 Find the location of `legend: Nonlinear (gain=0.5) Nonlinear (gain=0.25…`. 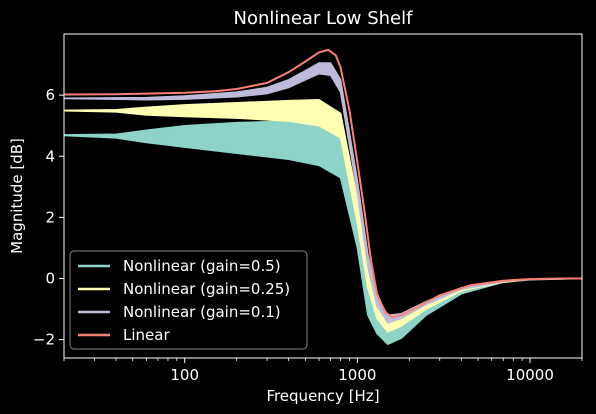

legend: Nonlinear (gain=0.5) Nonlinear (gain=0.25… is located at coordinates (188, 300).